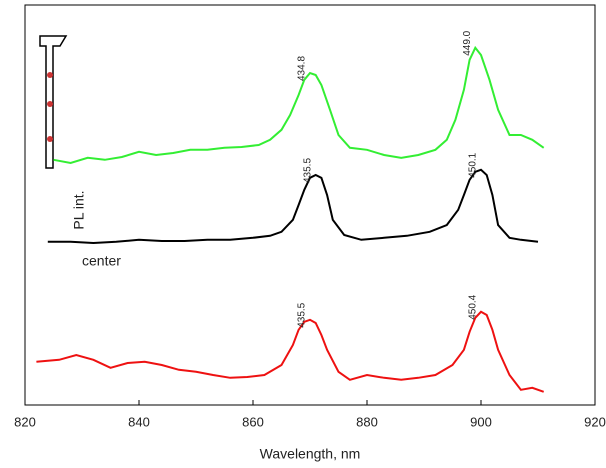 The image size is (606, 468). I want to click on x-tick-label: 860, so click(253, 421).